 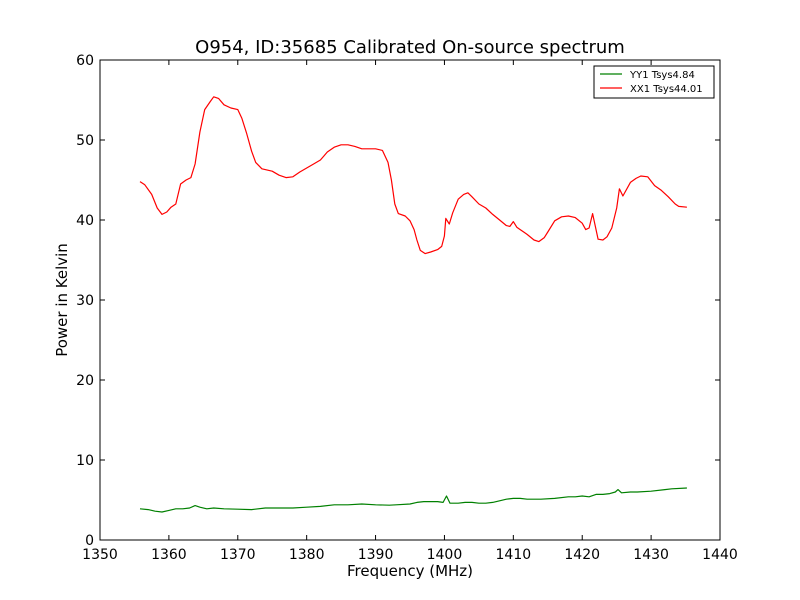 I want to click on x-tick-label: 1380, so click(x=307, y=555).